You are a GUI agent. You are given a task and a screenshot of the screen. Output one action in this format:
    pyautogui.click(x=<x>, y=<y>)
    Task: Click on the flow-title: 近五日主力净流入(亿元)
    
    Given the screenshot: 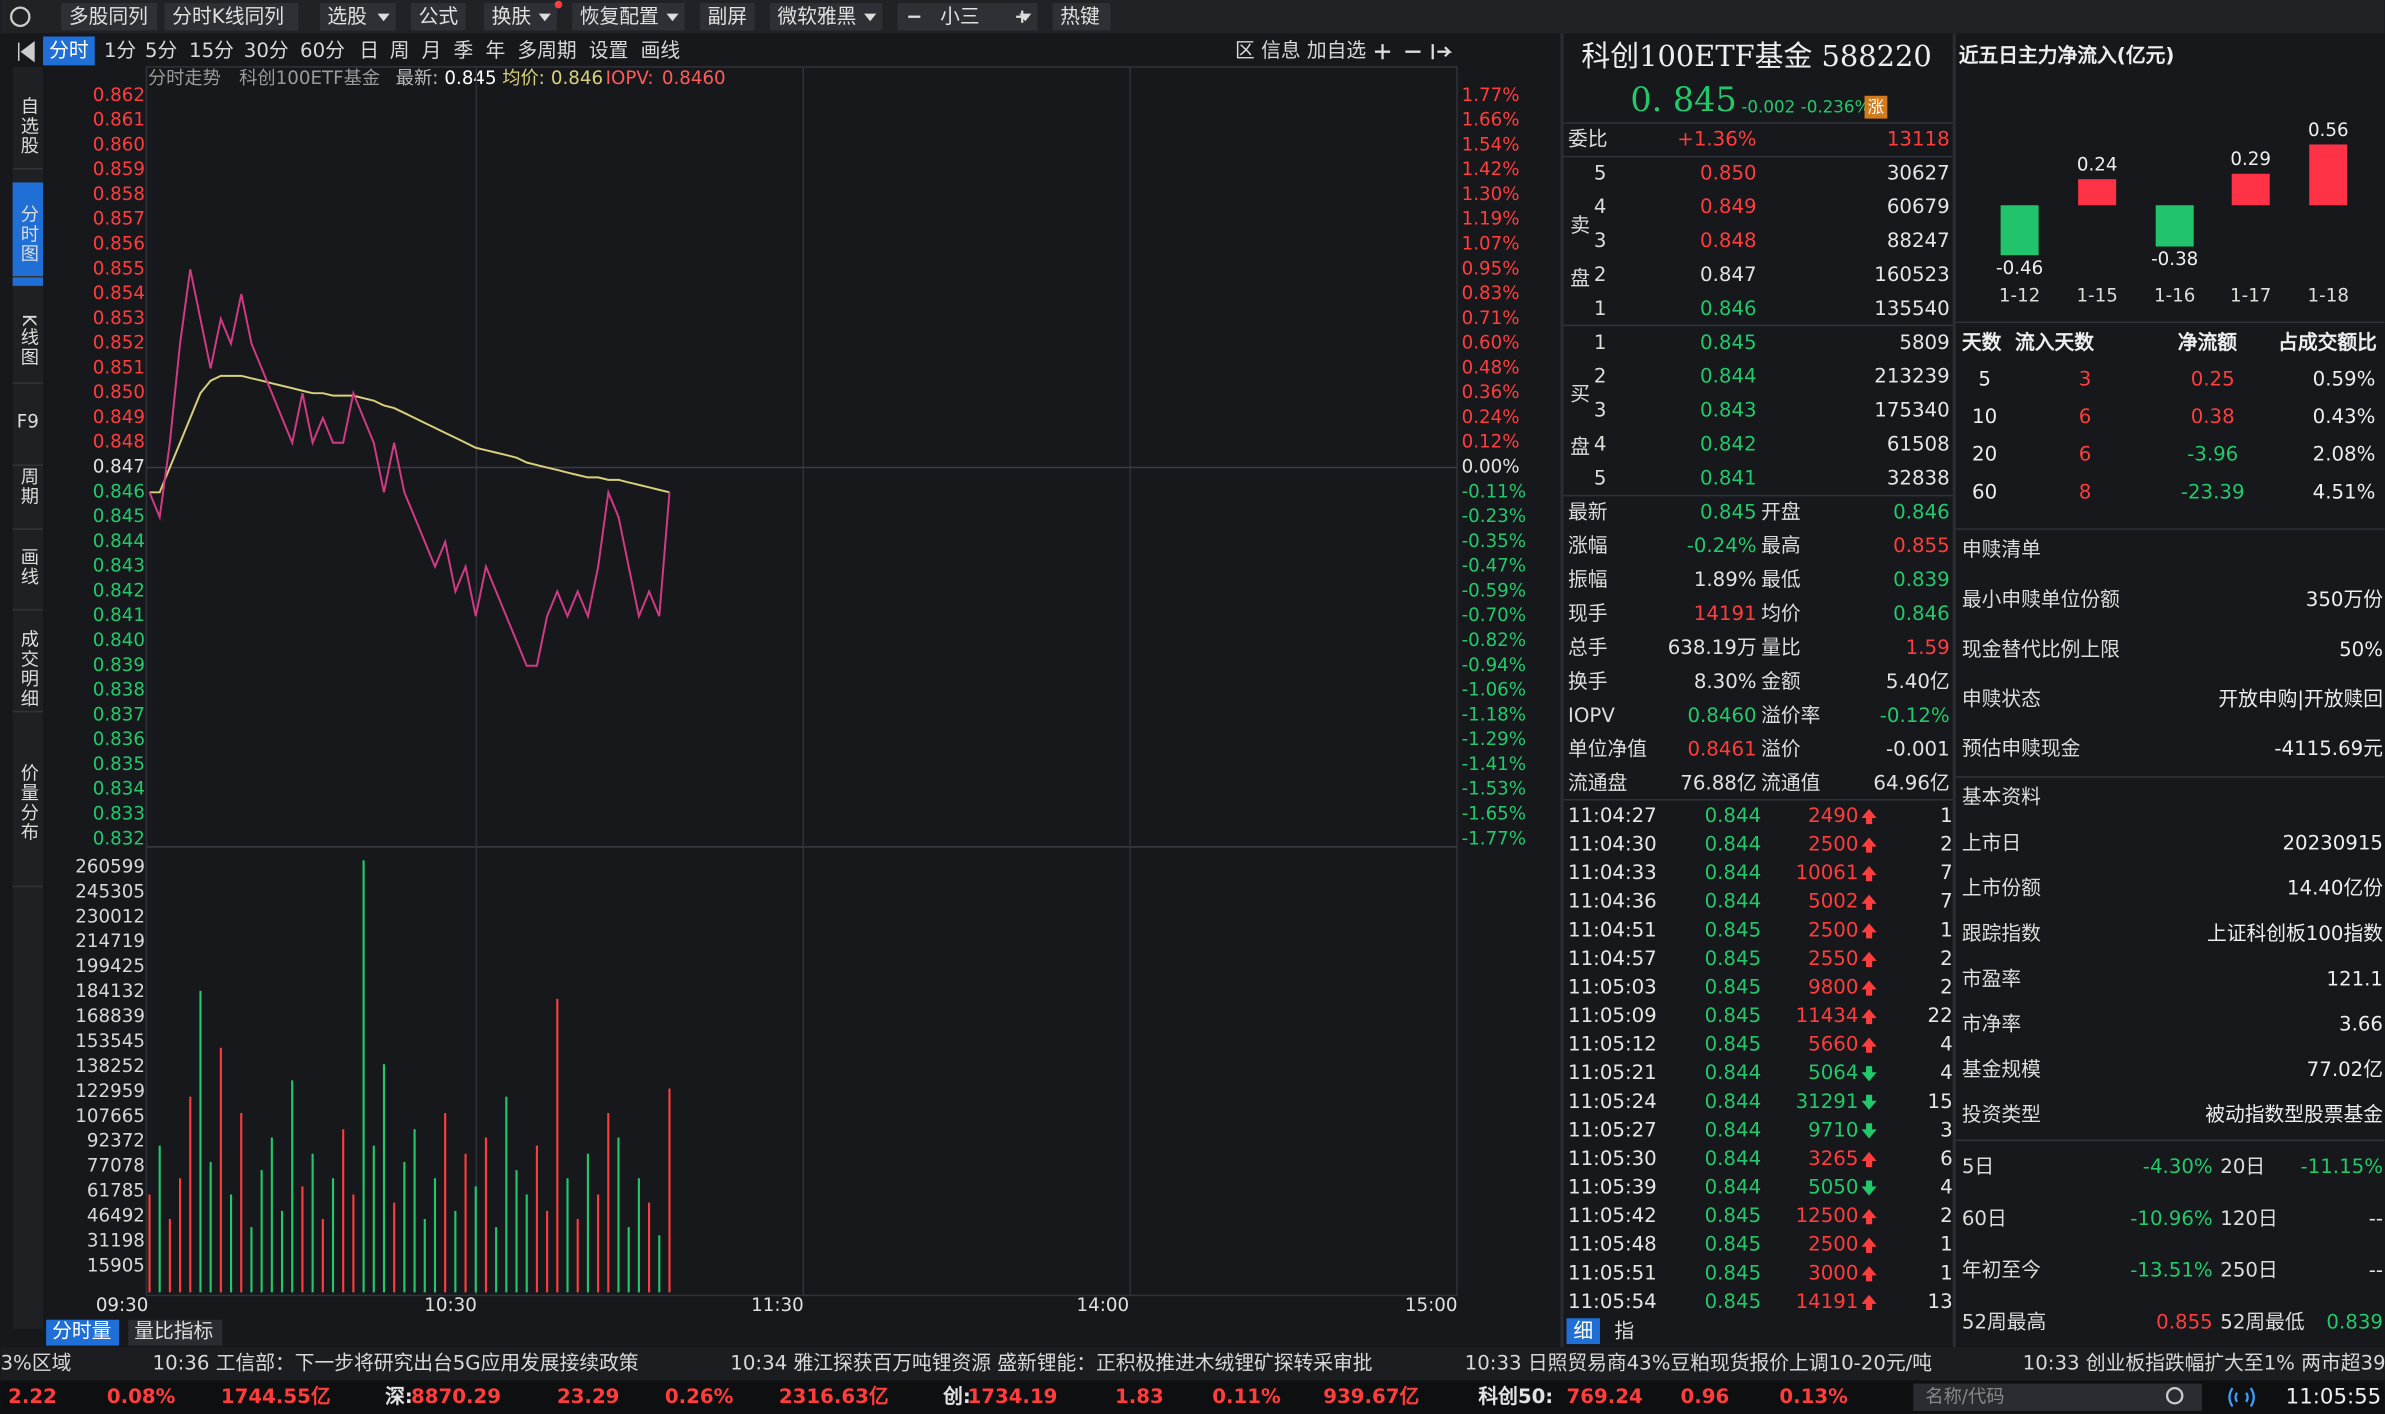 What is the action you would take?
    pyautogui.click(x=2067, y=55)
    